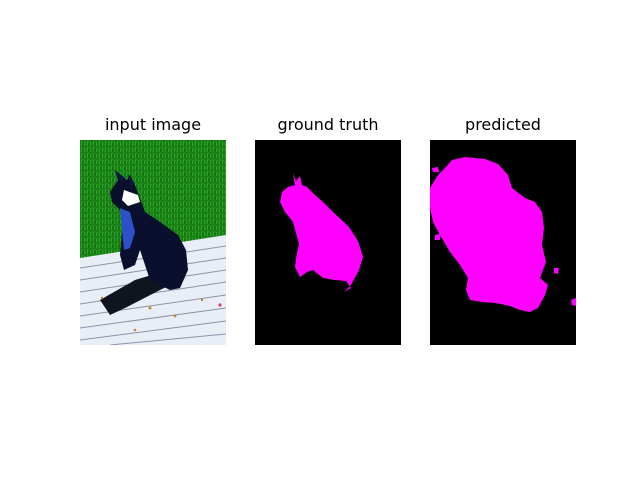 The width and height of the screenshot is (640, 480). Describe the element at coordinates (153, 242) in the screenshot. I see `input-image` at that location.